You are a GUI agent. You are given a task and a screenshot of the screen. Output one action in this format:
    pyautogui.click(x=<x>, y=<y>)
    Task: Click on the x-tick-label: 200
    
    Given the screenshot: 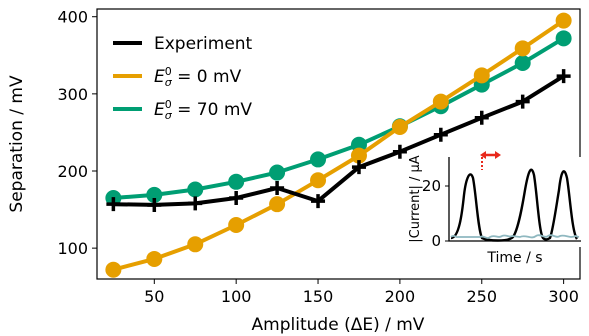 What is the action you would take?
    pyautogui.click(x=400, y=296)
    